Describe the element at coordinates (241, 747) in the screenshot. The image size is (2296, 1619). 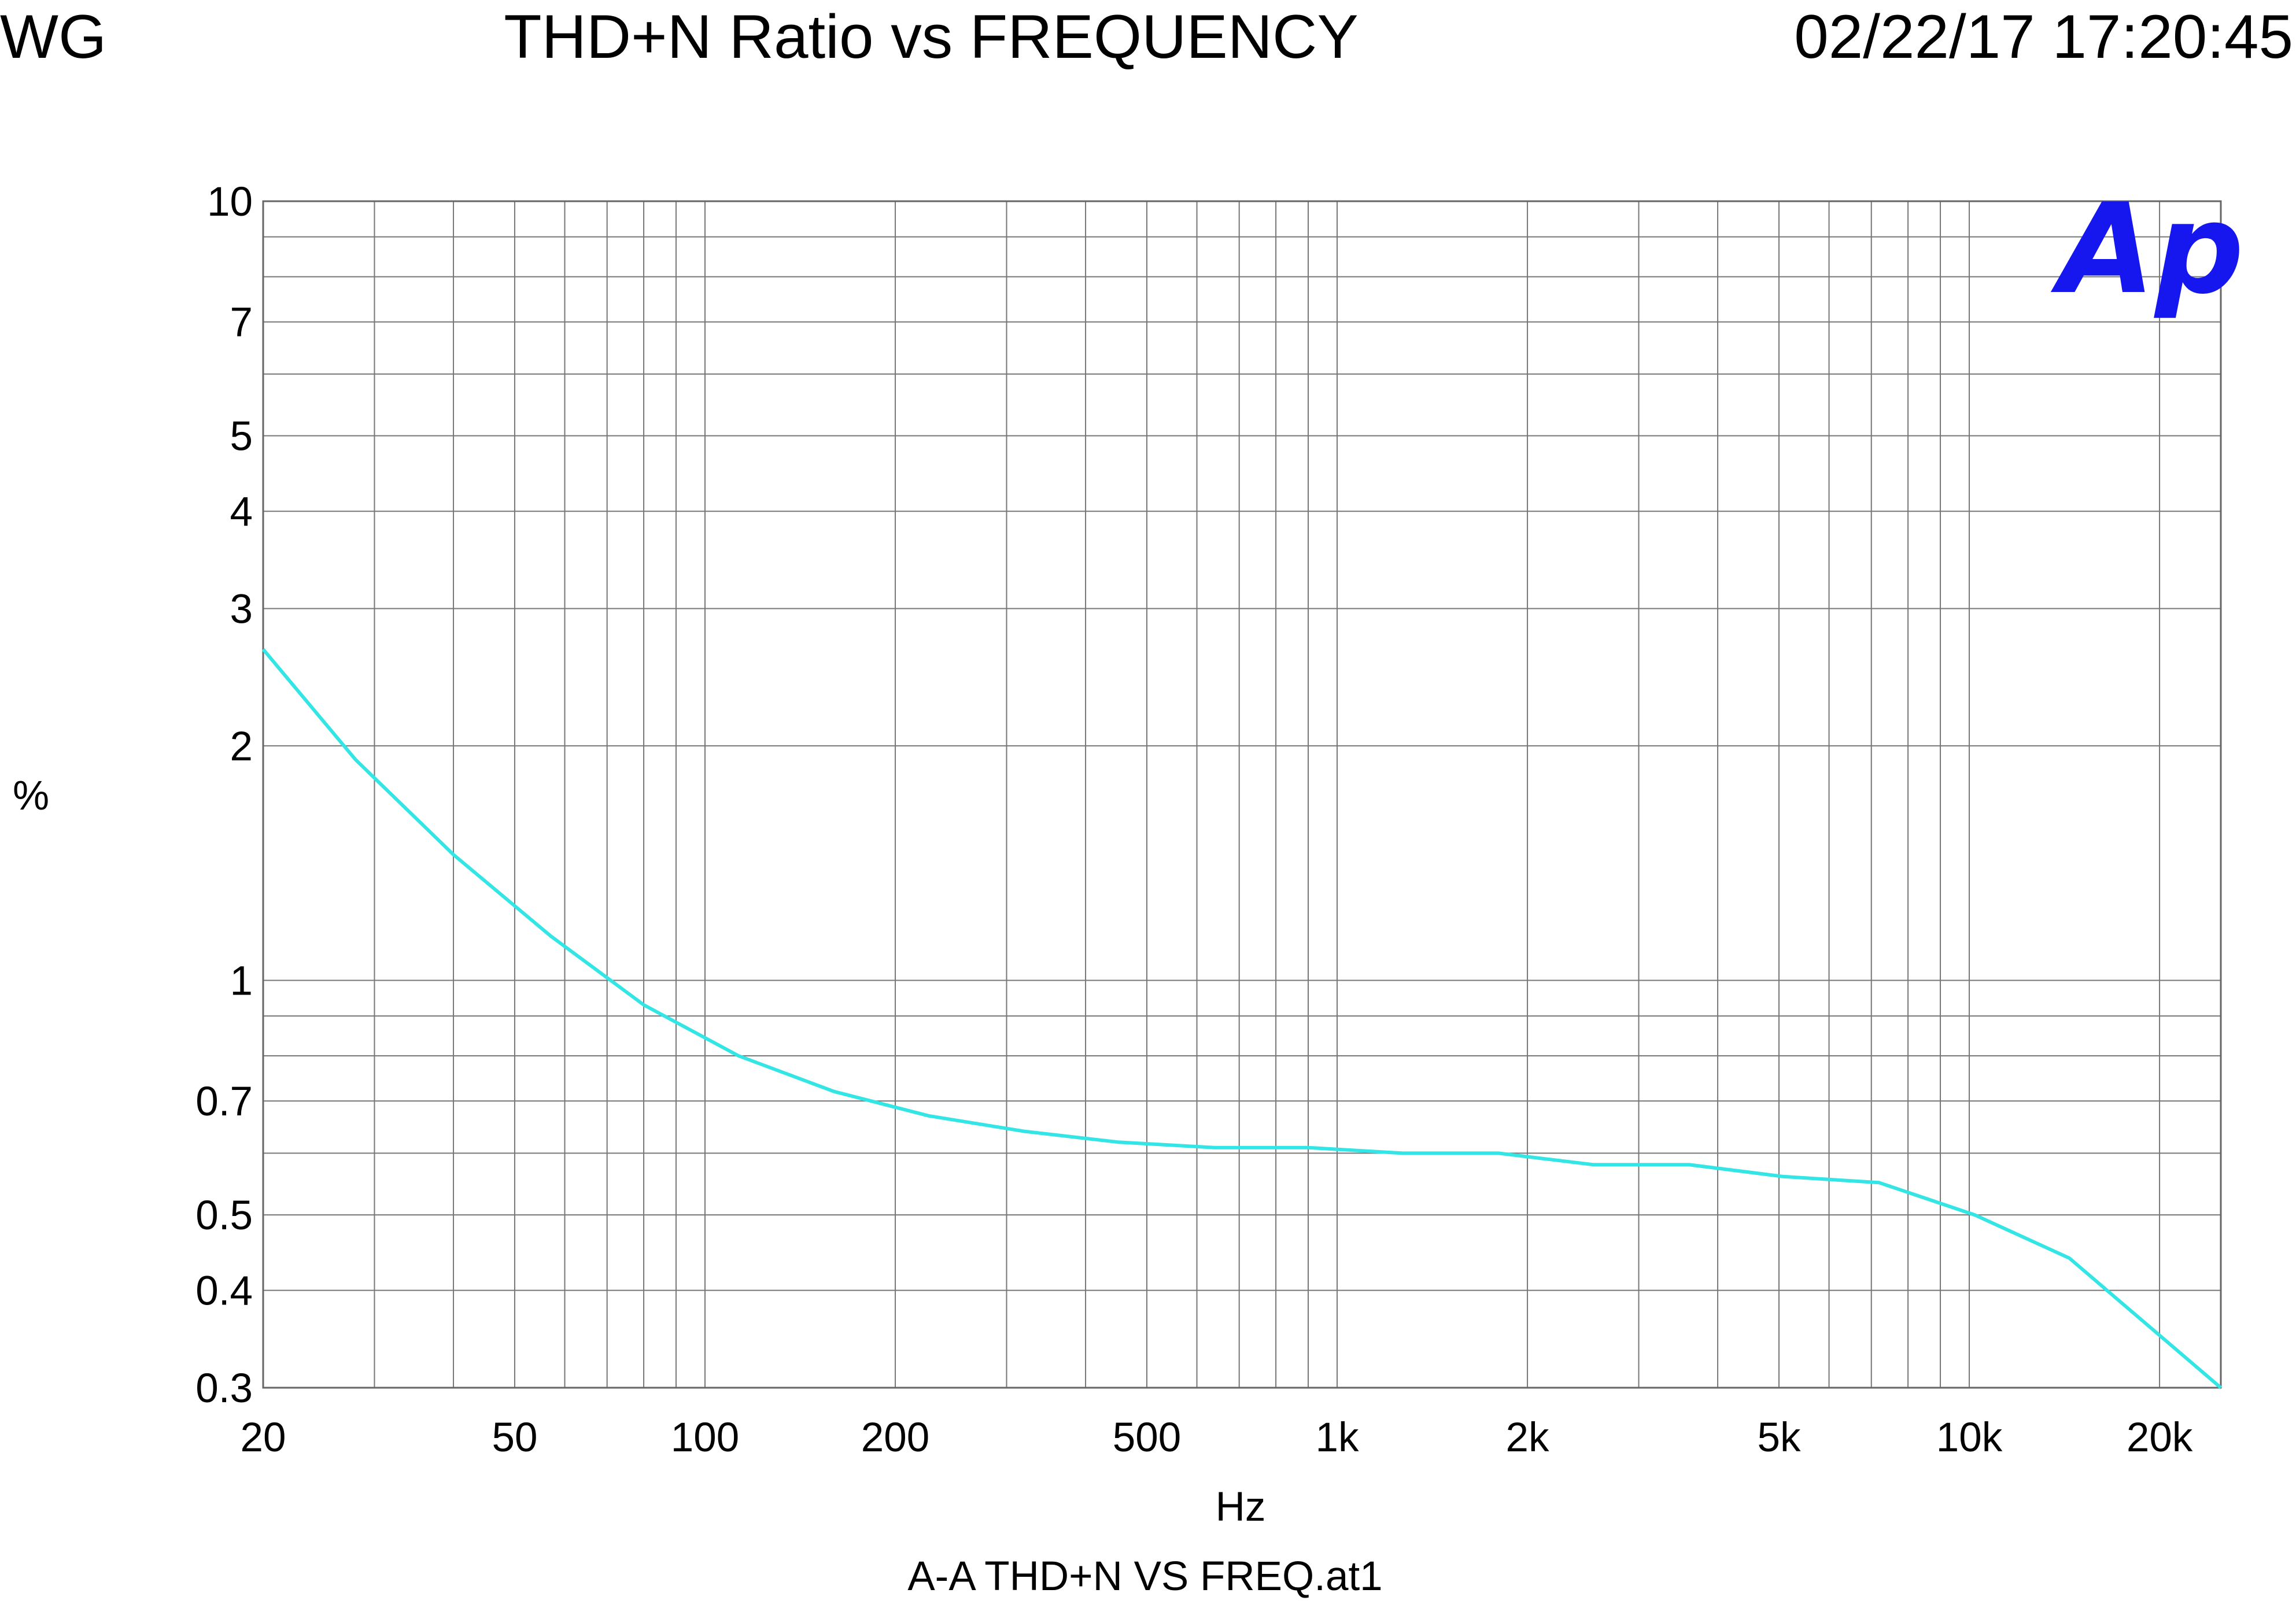
I see `y-tick-label: 2` at that location.